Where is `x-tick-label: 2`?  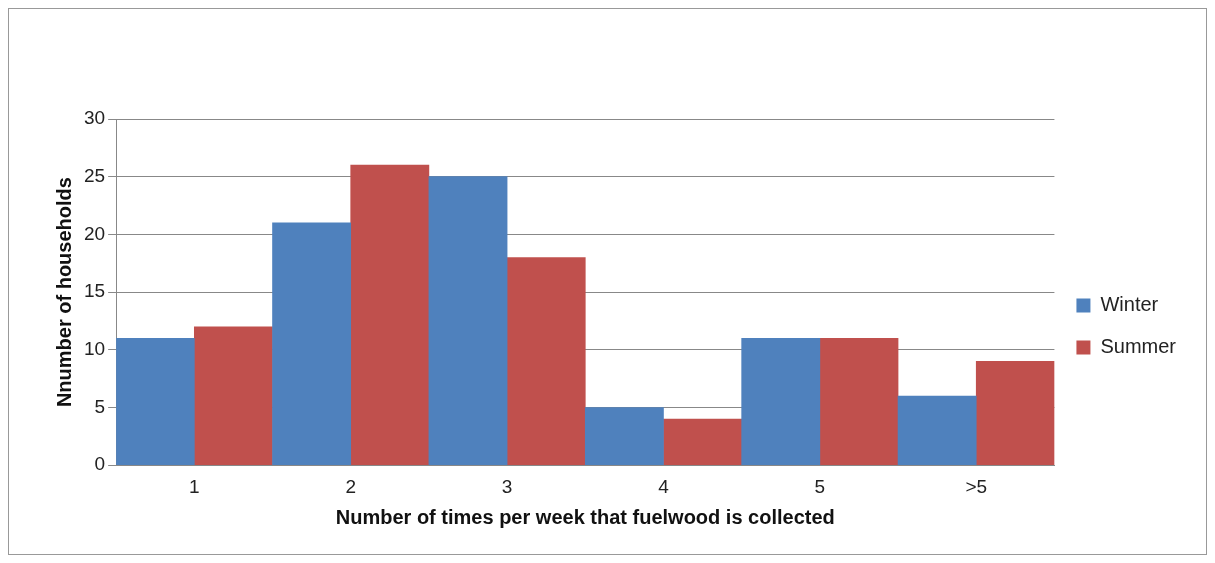 x-tick-label: 2 is located at coordinates (350, 486).